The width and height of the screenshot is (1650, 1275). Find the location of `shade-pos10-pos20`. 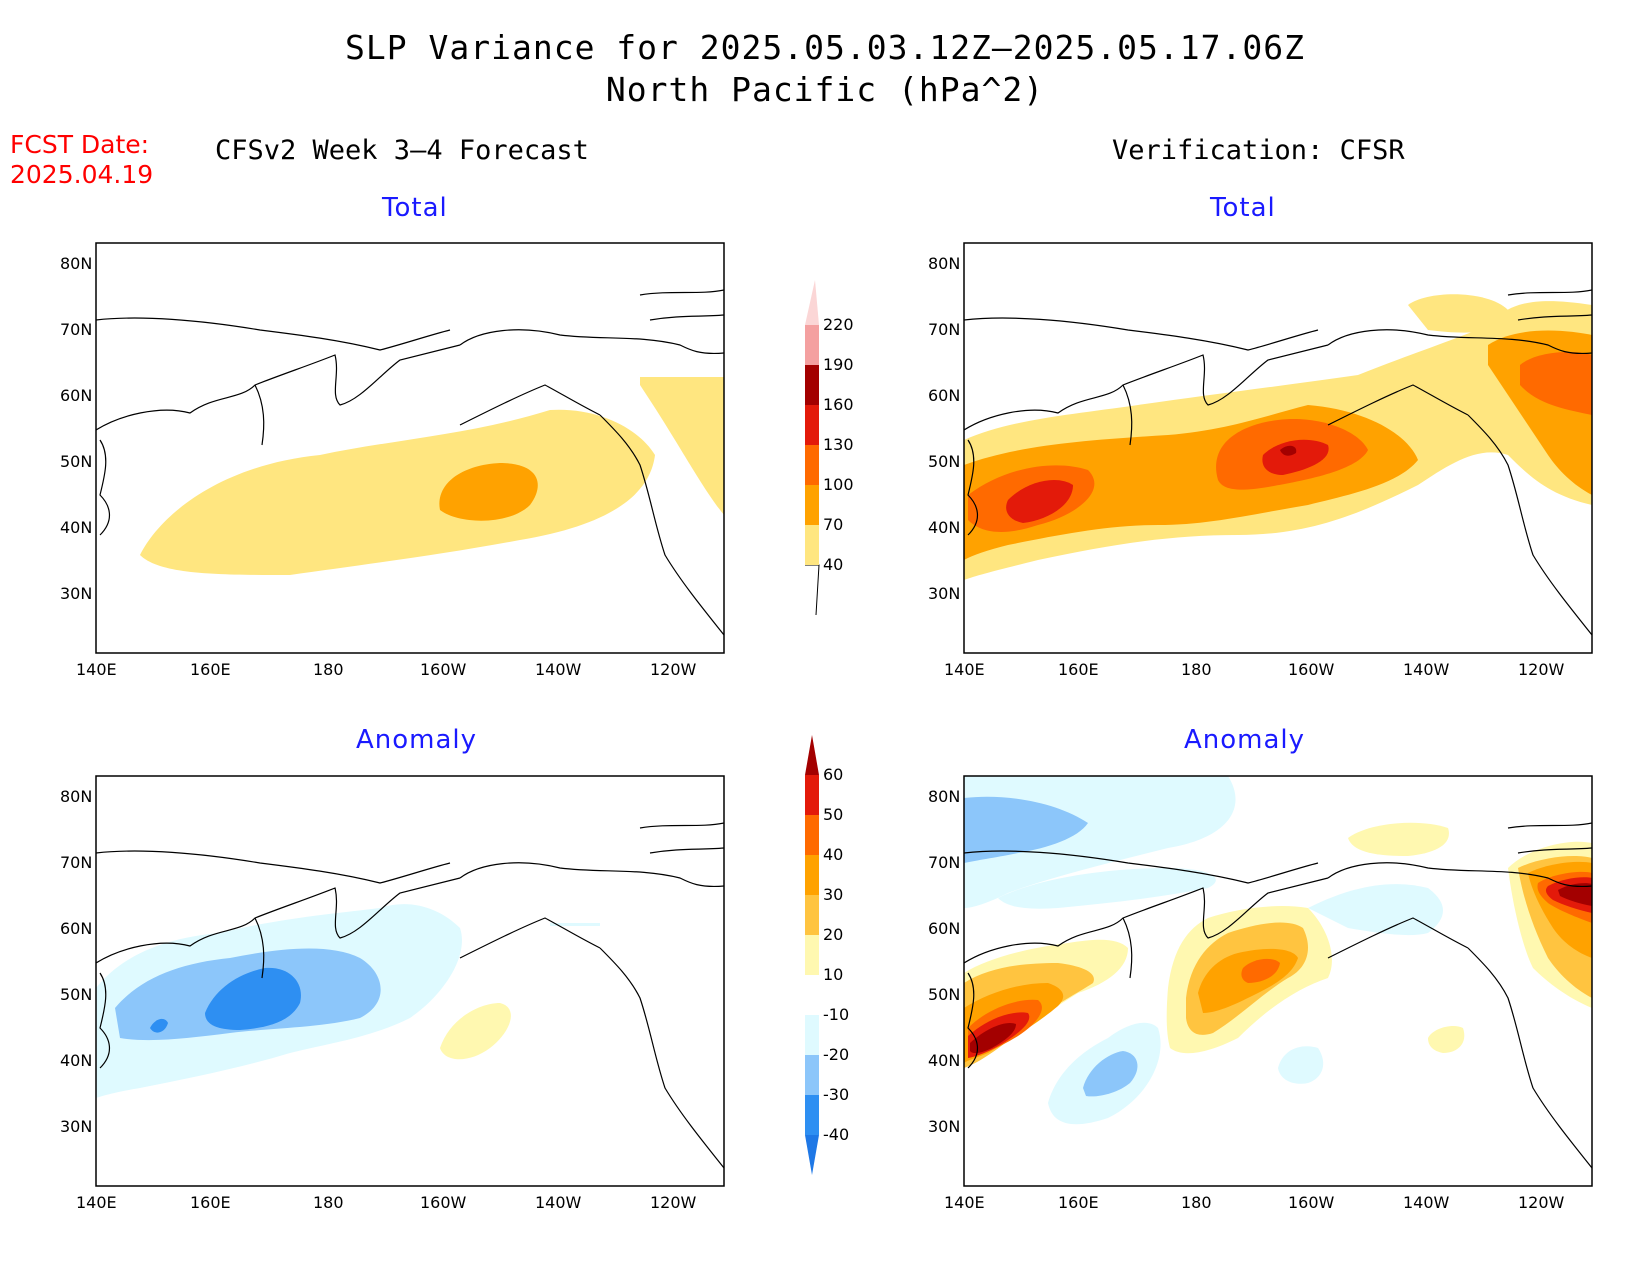

shade-pos10-pos20 is located at coordinates (475, 1031).